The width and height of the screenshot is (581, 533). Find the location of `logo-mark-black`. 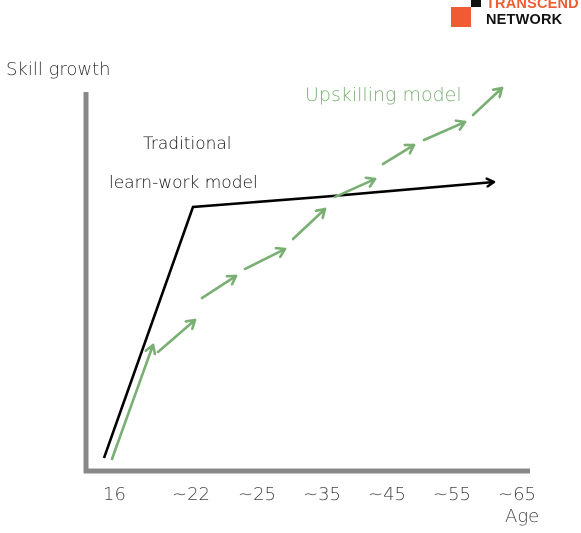

logo-mark-black is located at coordinates (476, 3).